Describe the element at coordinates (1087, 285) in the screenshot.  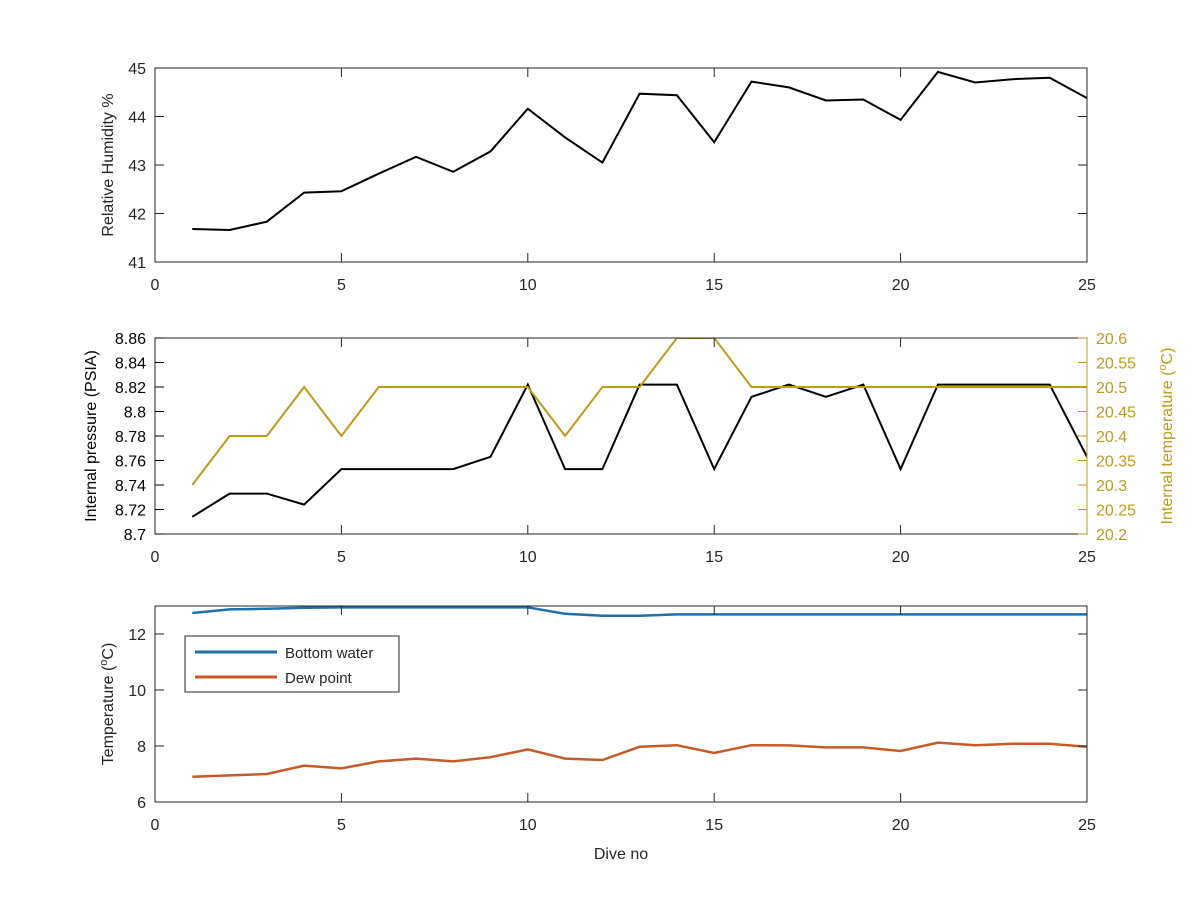
I see `humidity-x-tick-label: 25` at that location.